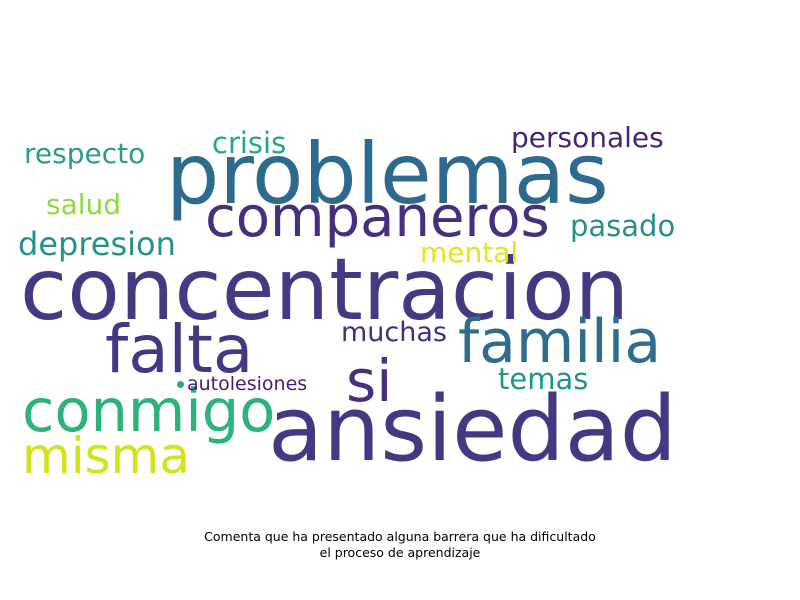 The width and height of the screenshot is (800, 600). What do you see at coordinates (387, 174) in the screenshot?
I see `word-problemas: problemas` at bounding box center [387, 174].